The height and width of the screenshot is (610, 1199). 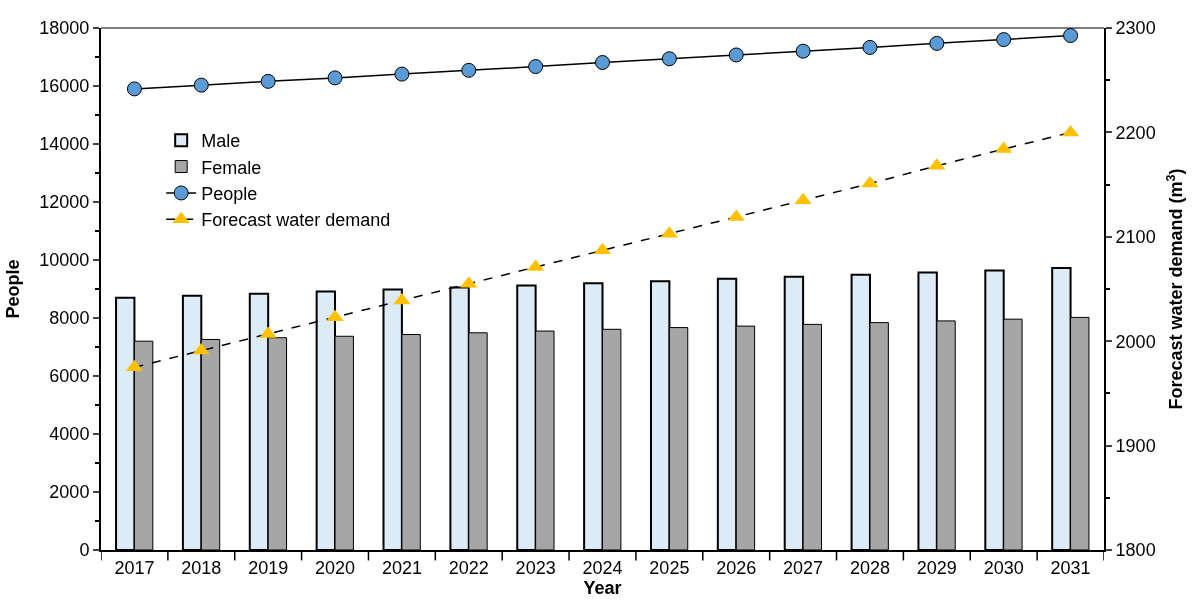 What do you see at coordinates (296, 220) in the screenshot?
I see `legend-label: Forecast water demand` at bounding box center [296, 220].